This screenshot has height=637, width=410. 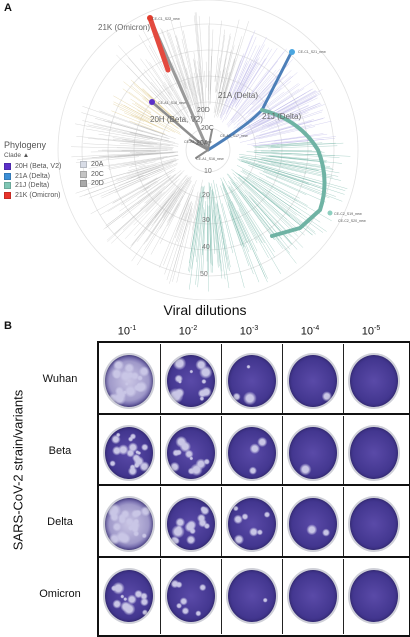 What do you see at coordinates (352, 221) in the screenshot?
I see `tip-label: CE-C2_S20_new` at bounding box center [352, 221].